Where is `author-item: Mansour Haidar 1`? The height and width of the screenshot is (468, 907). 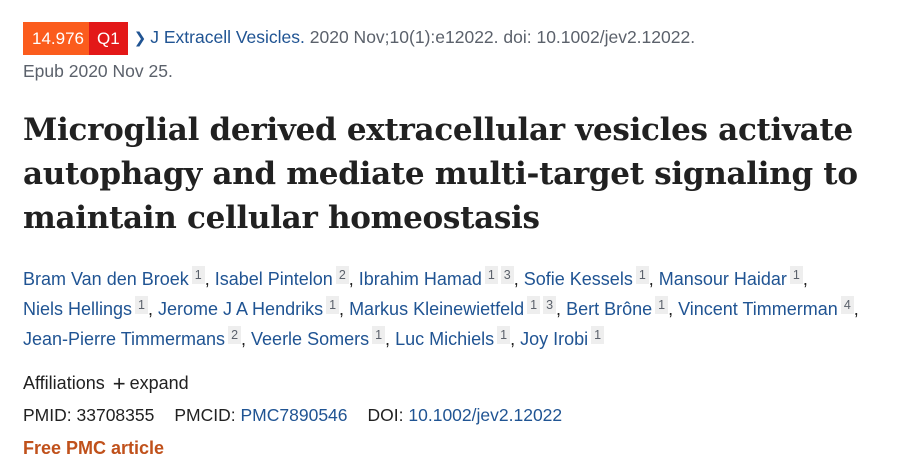 author-item: Mansour Haidar 1 is located at coordinates (730, 277).